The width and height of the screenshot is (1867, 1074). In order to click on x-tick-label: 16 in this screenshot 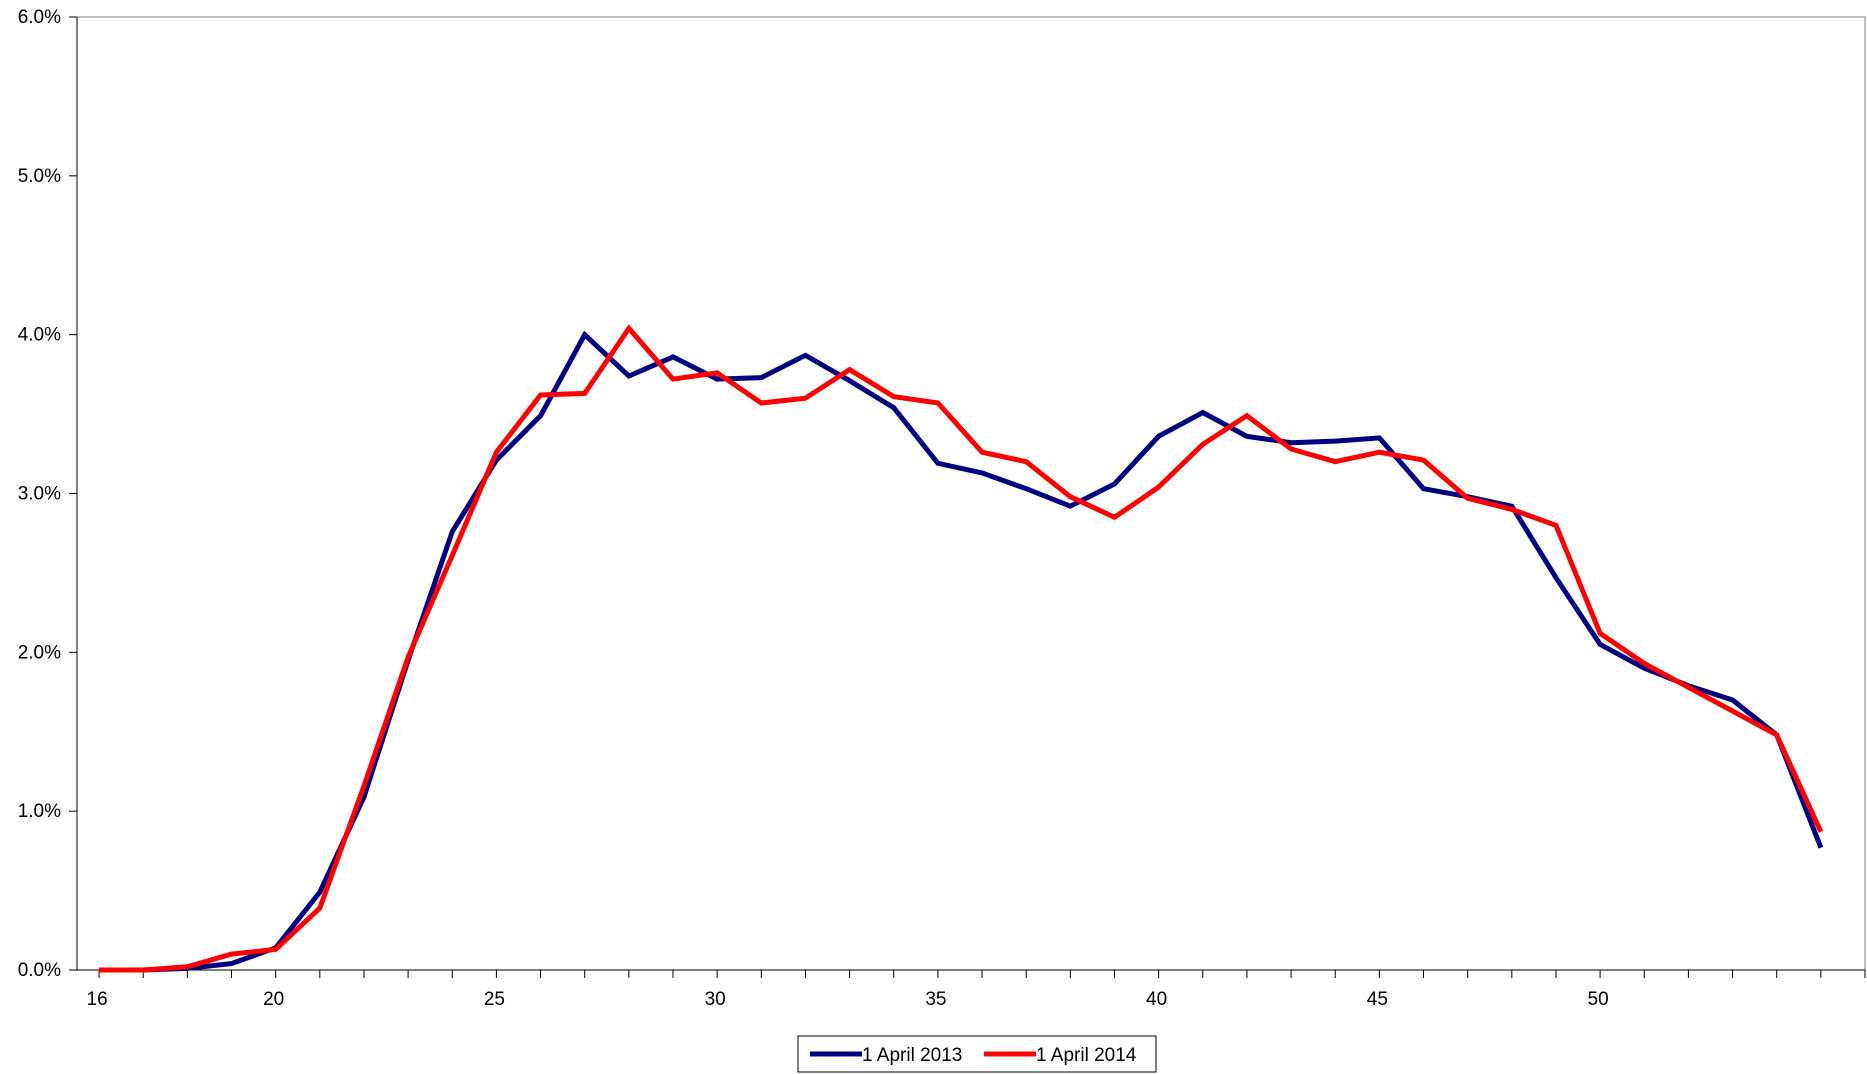, I will do `click(97, 999)`.